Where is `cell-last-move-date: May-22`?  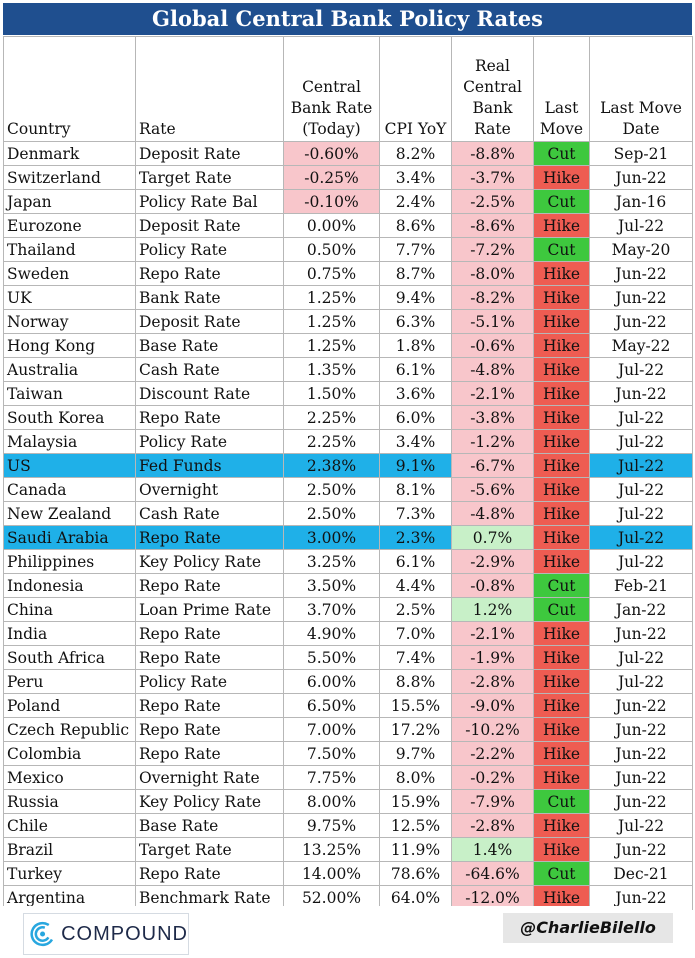 cell-last-move-date: May-22 is located at coordinates (641, 345).